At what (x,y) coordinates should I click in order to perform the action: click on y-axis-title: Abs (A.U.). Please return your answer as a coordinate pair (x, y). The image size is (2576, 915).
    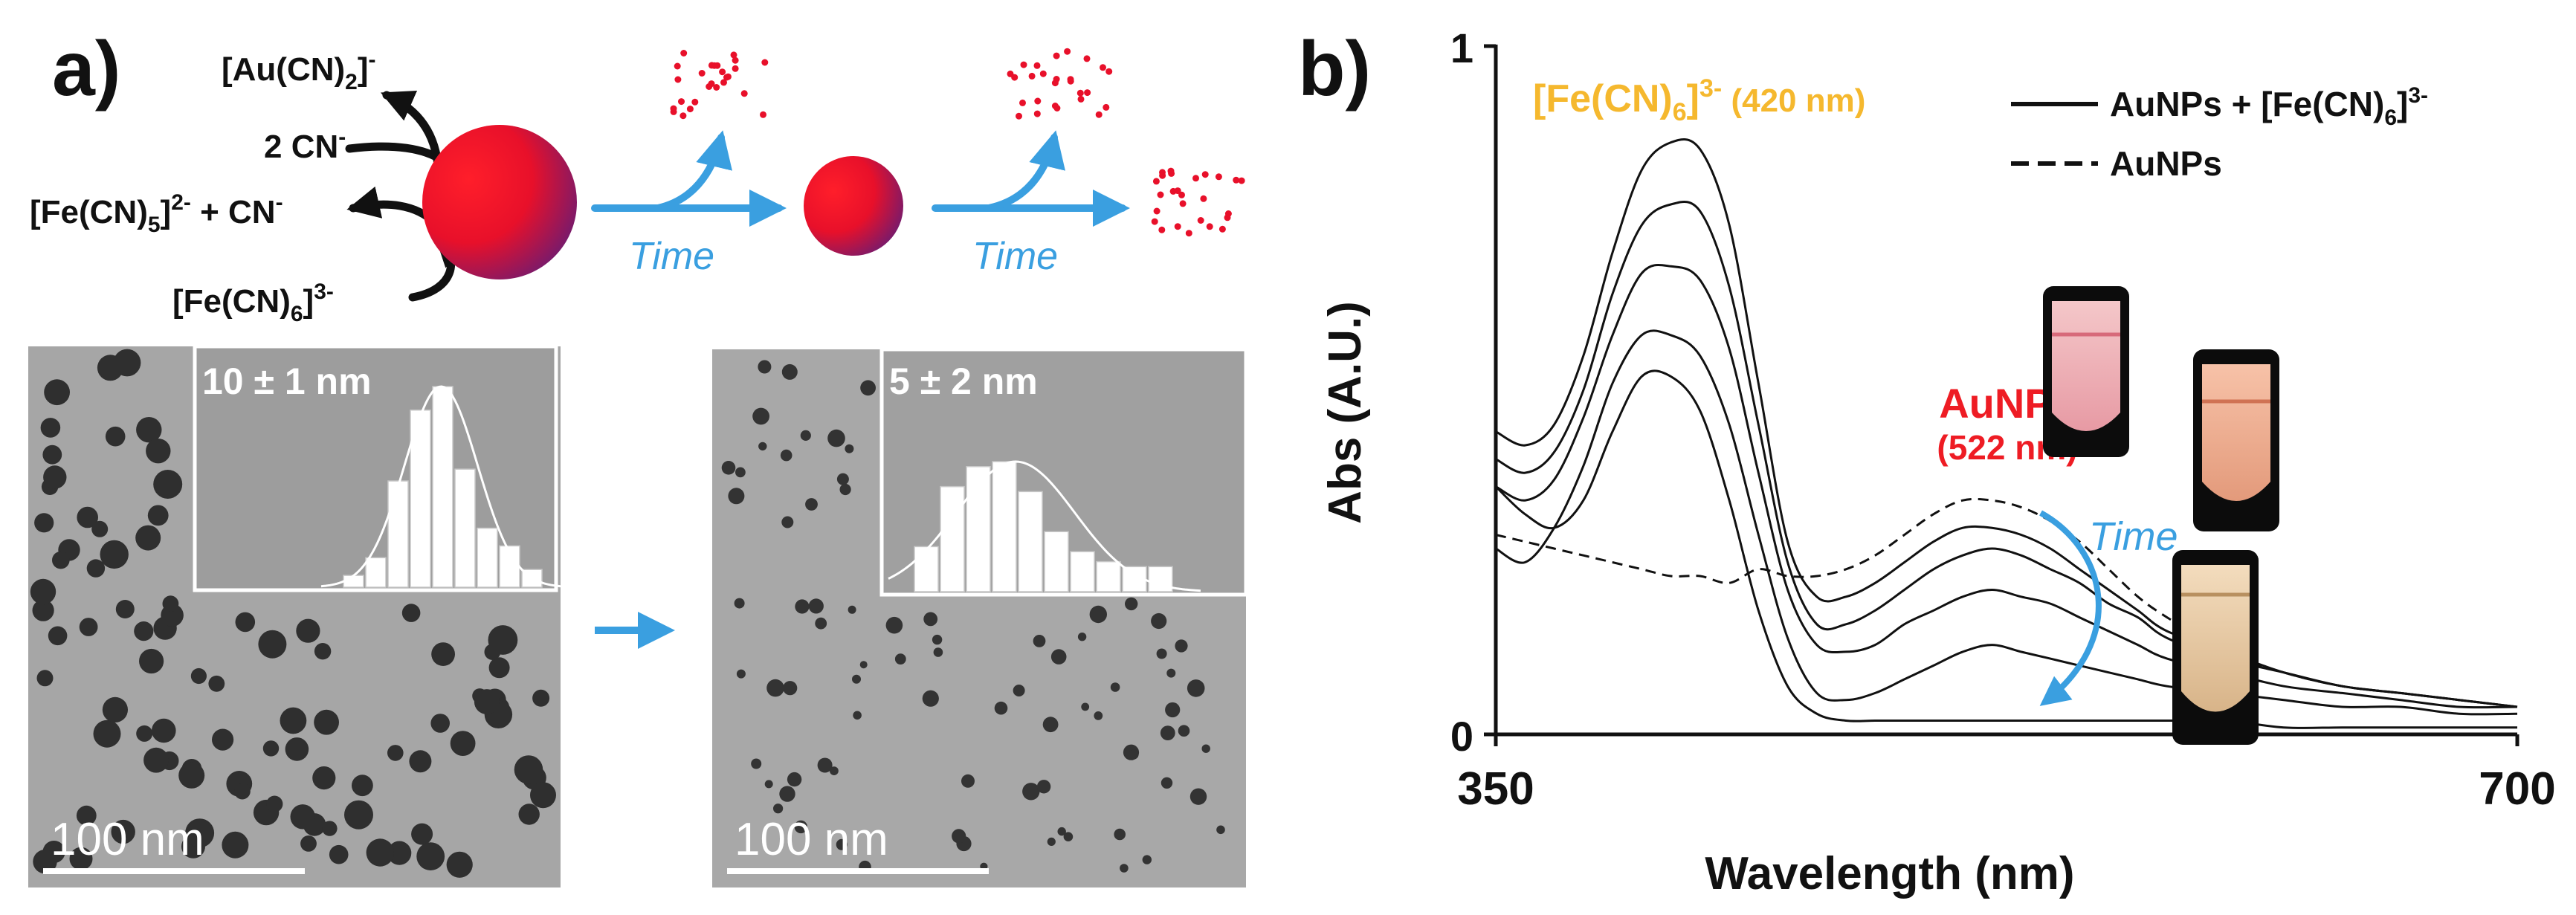
    Looking at the image, I should click on (1345, 413).